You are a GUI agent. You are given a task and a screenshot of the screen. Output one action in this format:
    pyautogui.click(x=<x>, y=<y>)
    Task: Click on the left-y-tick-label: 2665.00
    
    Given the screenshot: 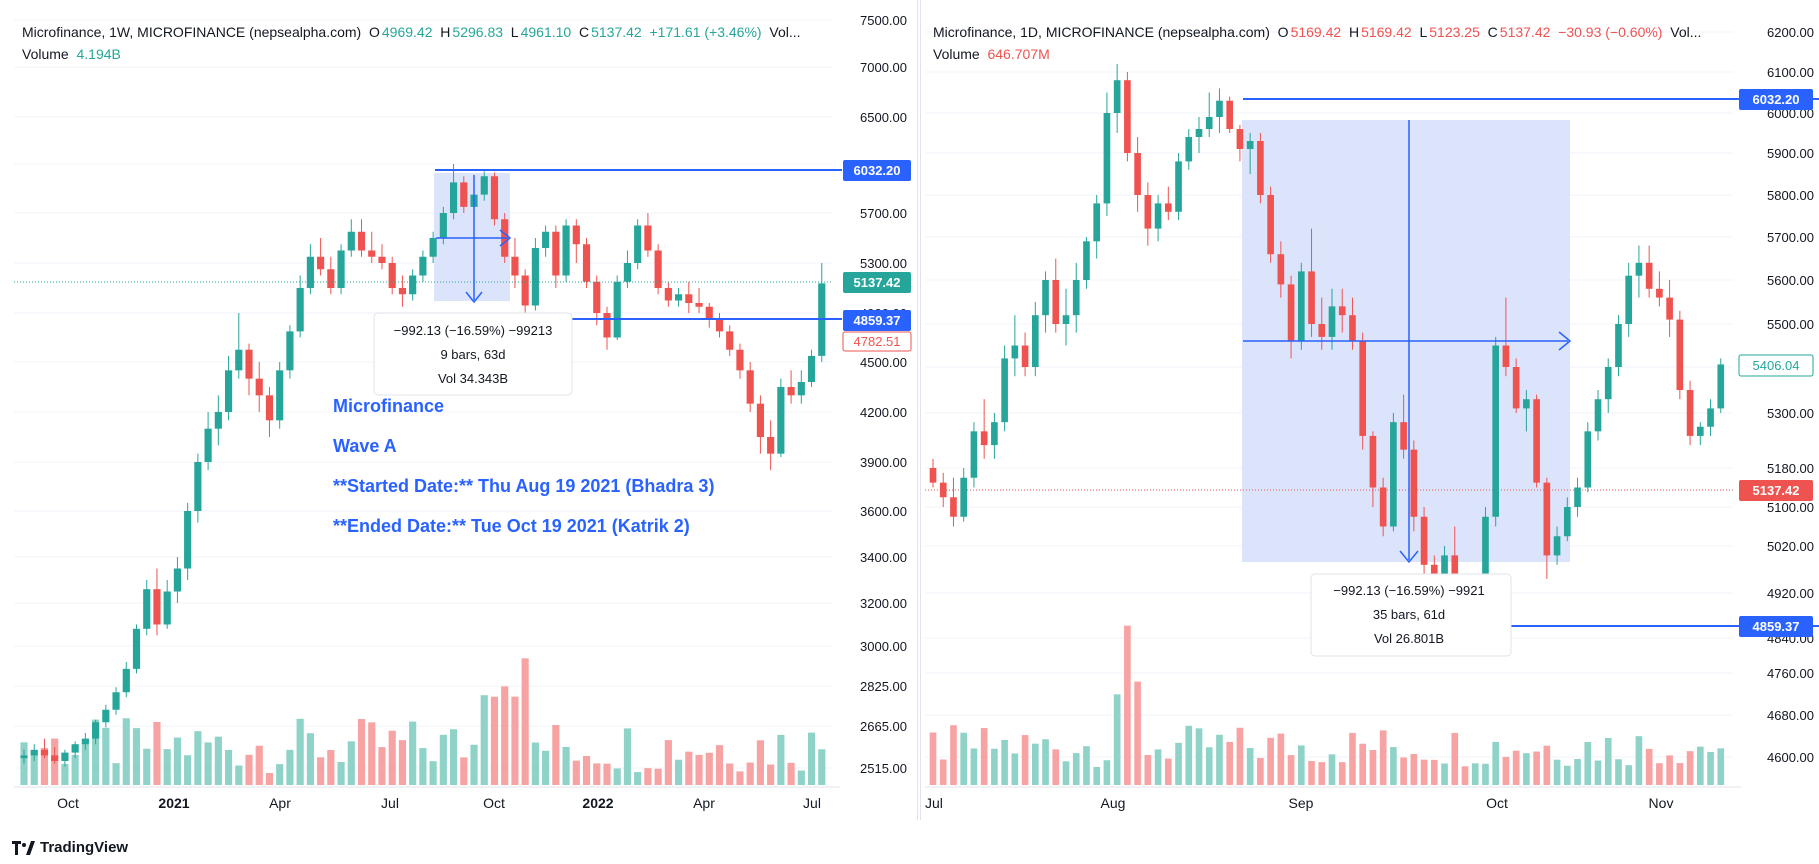 What is the action you would take?
    pyautogui.click(x=883, y=726)
    